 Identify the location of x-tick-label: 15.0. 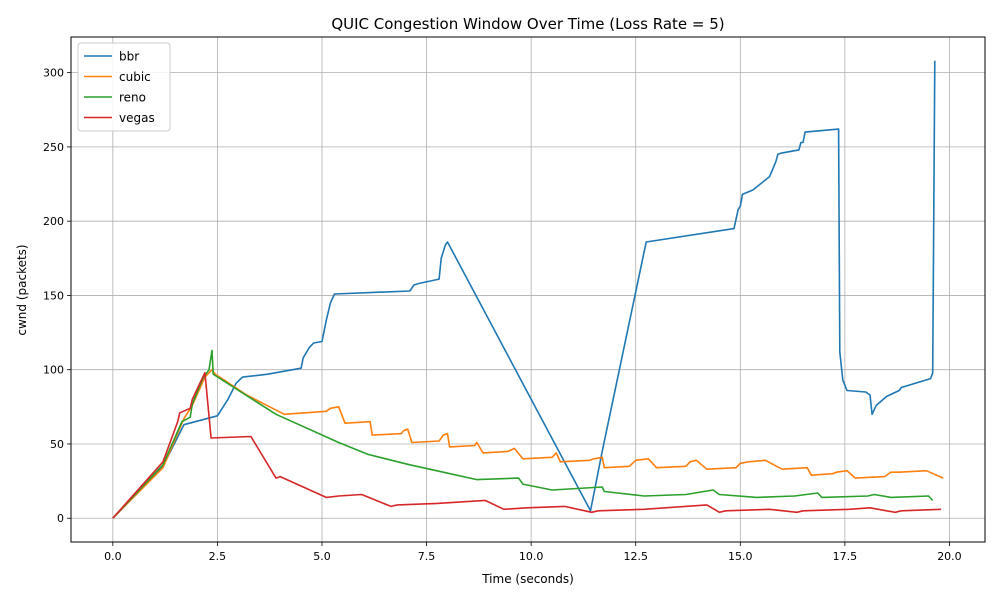
(740, 556).